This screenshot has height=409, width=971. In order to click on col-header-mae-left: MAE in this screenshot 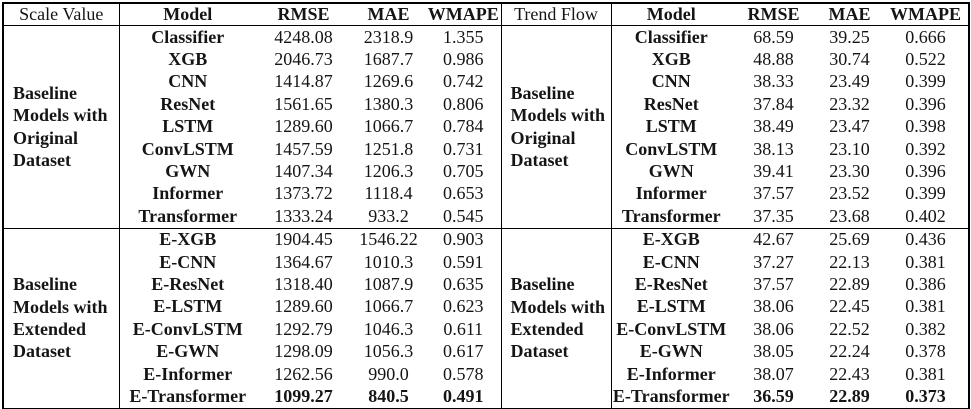, I will do `click(388, 14)`.